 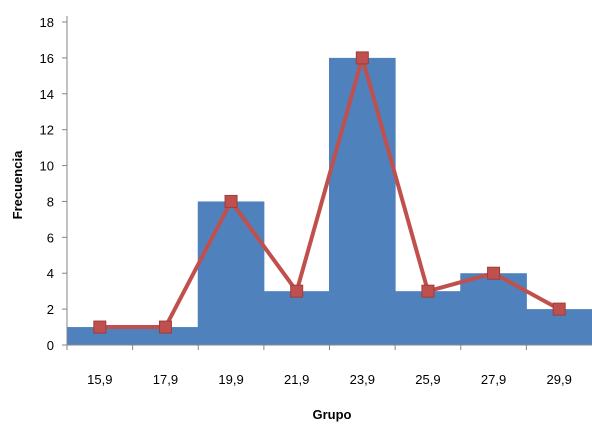 What do you see at coordinates (47, 58) in the screenshot?
I see `y-tick-label: 16` at bounding box center [47, 58].